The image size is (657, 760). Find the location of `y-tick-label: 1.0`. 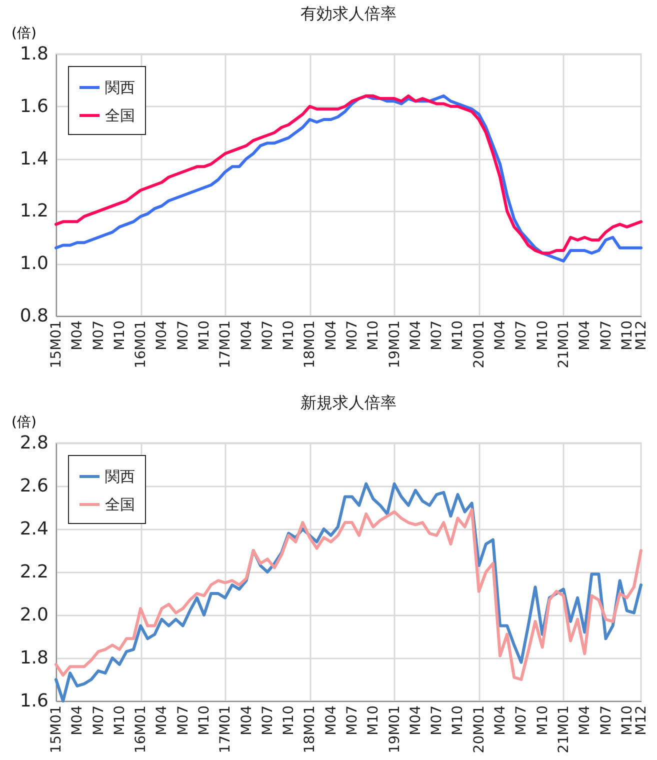

y-tick-label: 1.0 is located at coordinates (34, 263).